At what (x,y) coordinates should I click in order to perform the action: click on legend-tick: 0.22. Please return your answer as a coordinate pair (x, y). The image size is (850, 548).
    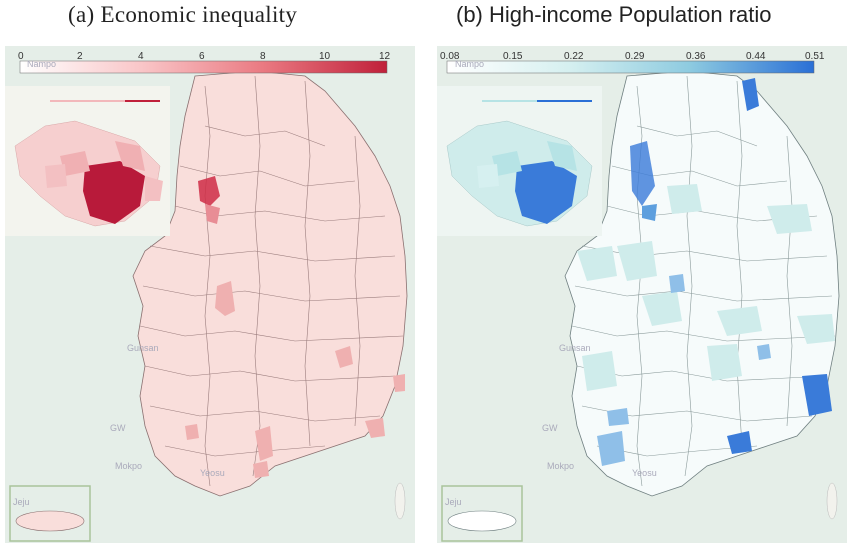
    Looking at the image, I should click on (574, 56).